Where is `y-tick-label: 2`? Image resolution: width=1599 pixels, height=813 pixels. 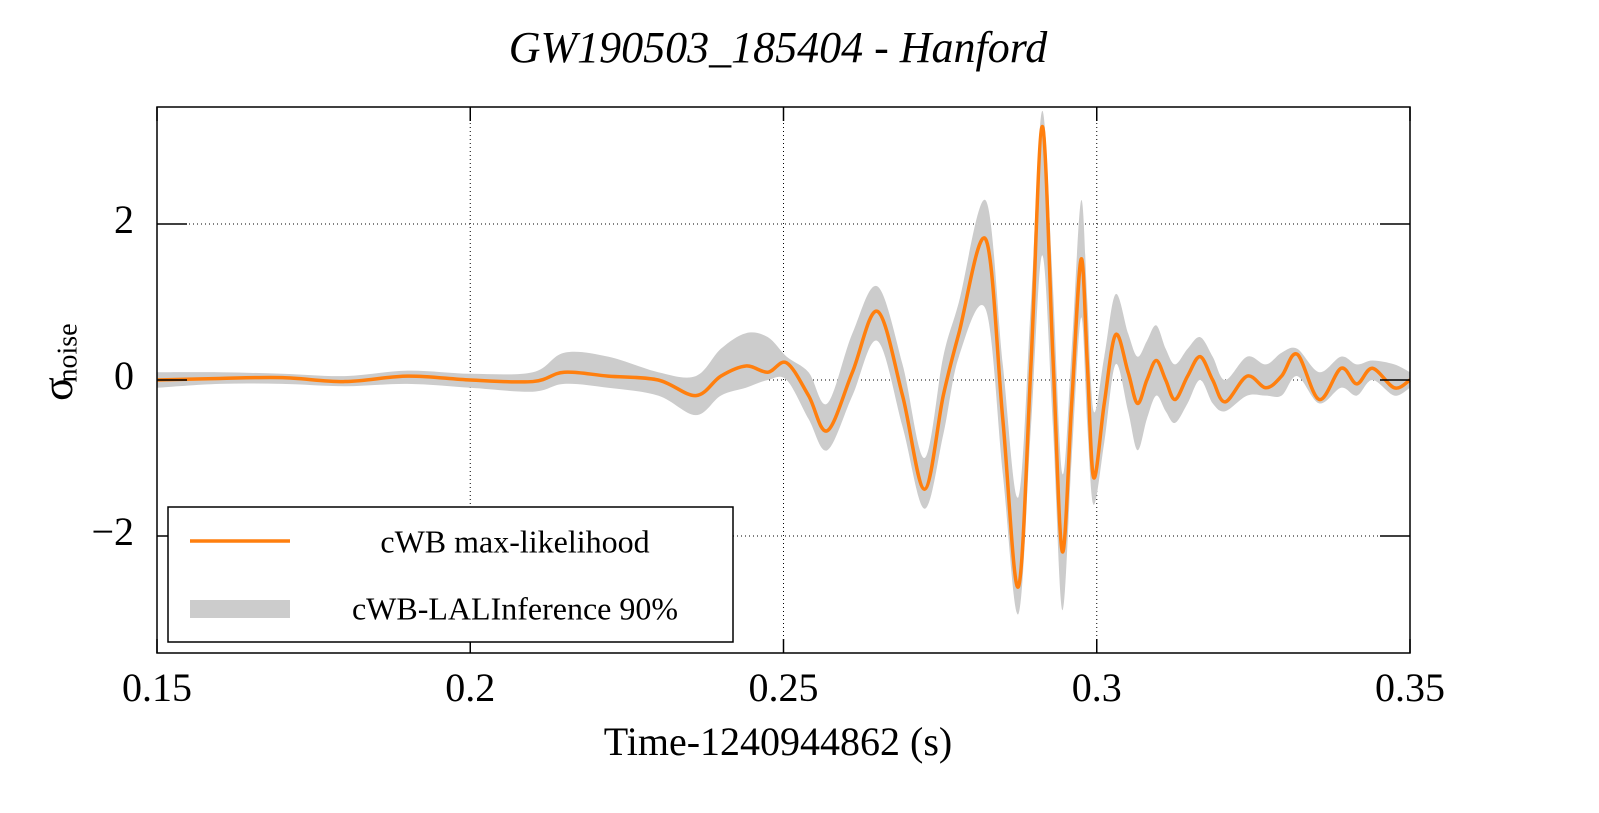
y-tick-label: 2 is located at coordinates (124, 219).